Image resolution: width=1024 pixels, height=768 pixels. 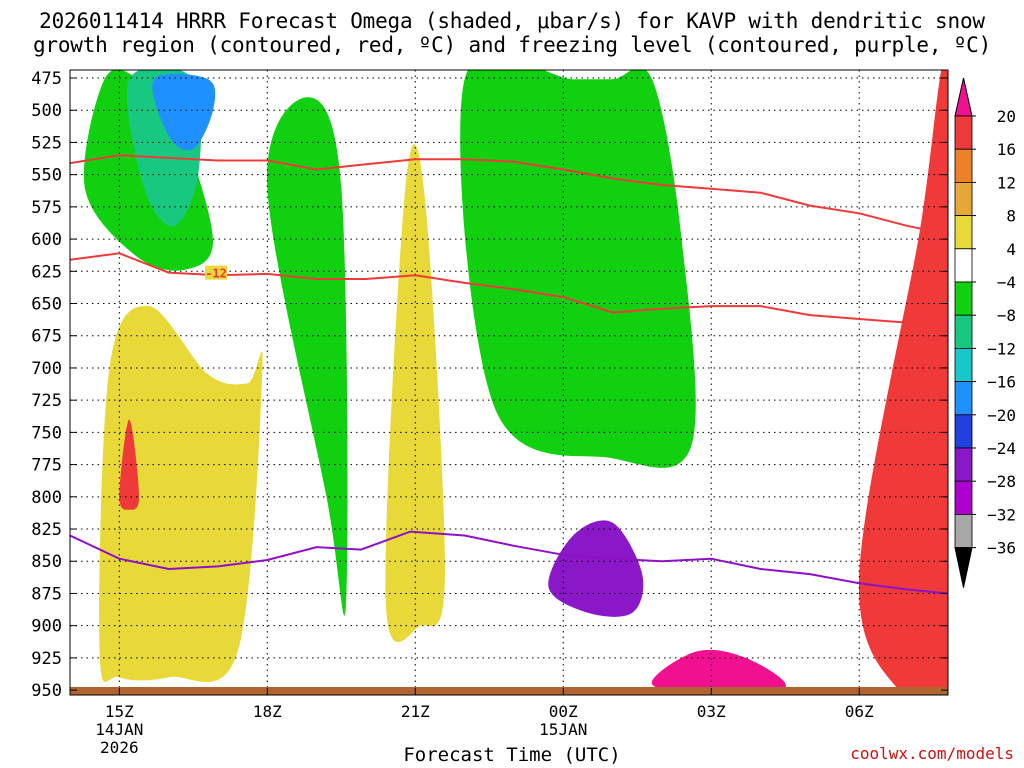 I want to click on colorbar-label-12: −32, so click(x=1001, y=514).